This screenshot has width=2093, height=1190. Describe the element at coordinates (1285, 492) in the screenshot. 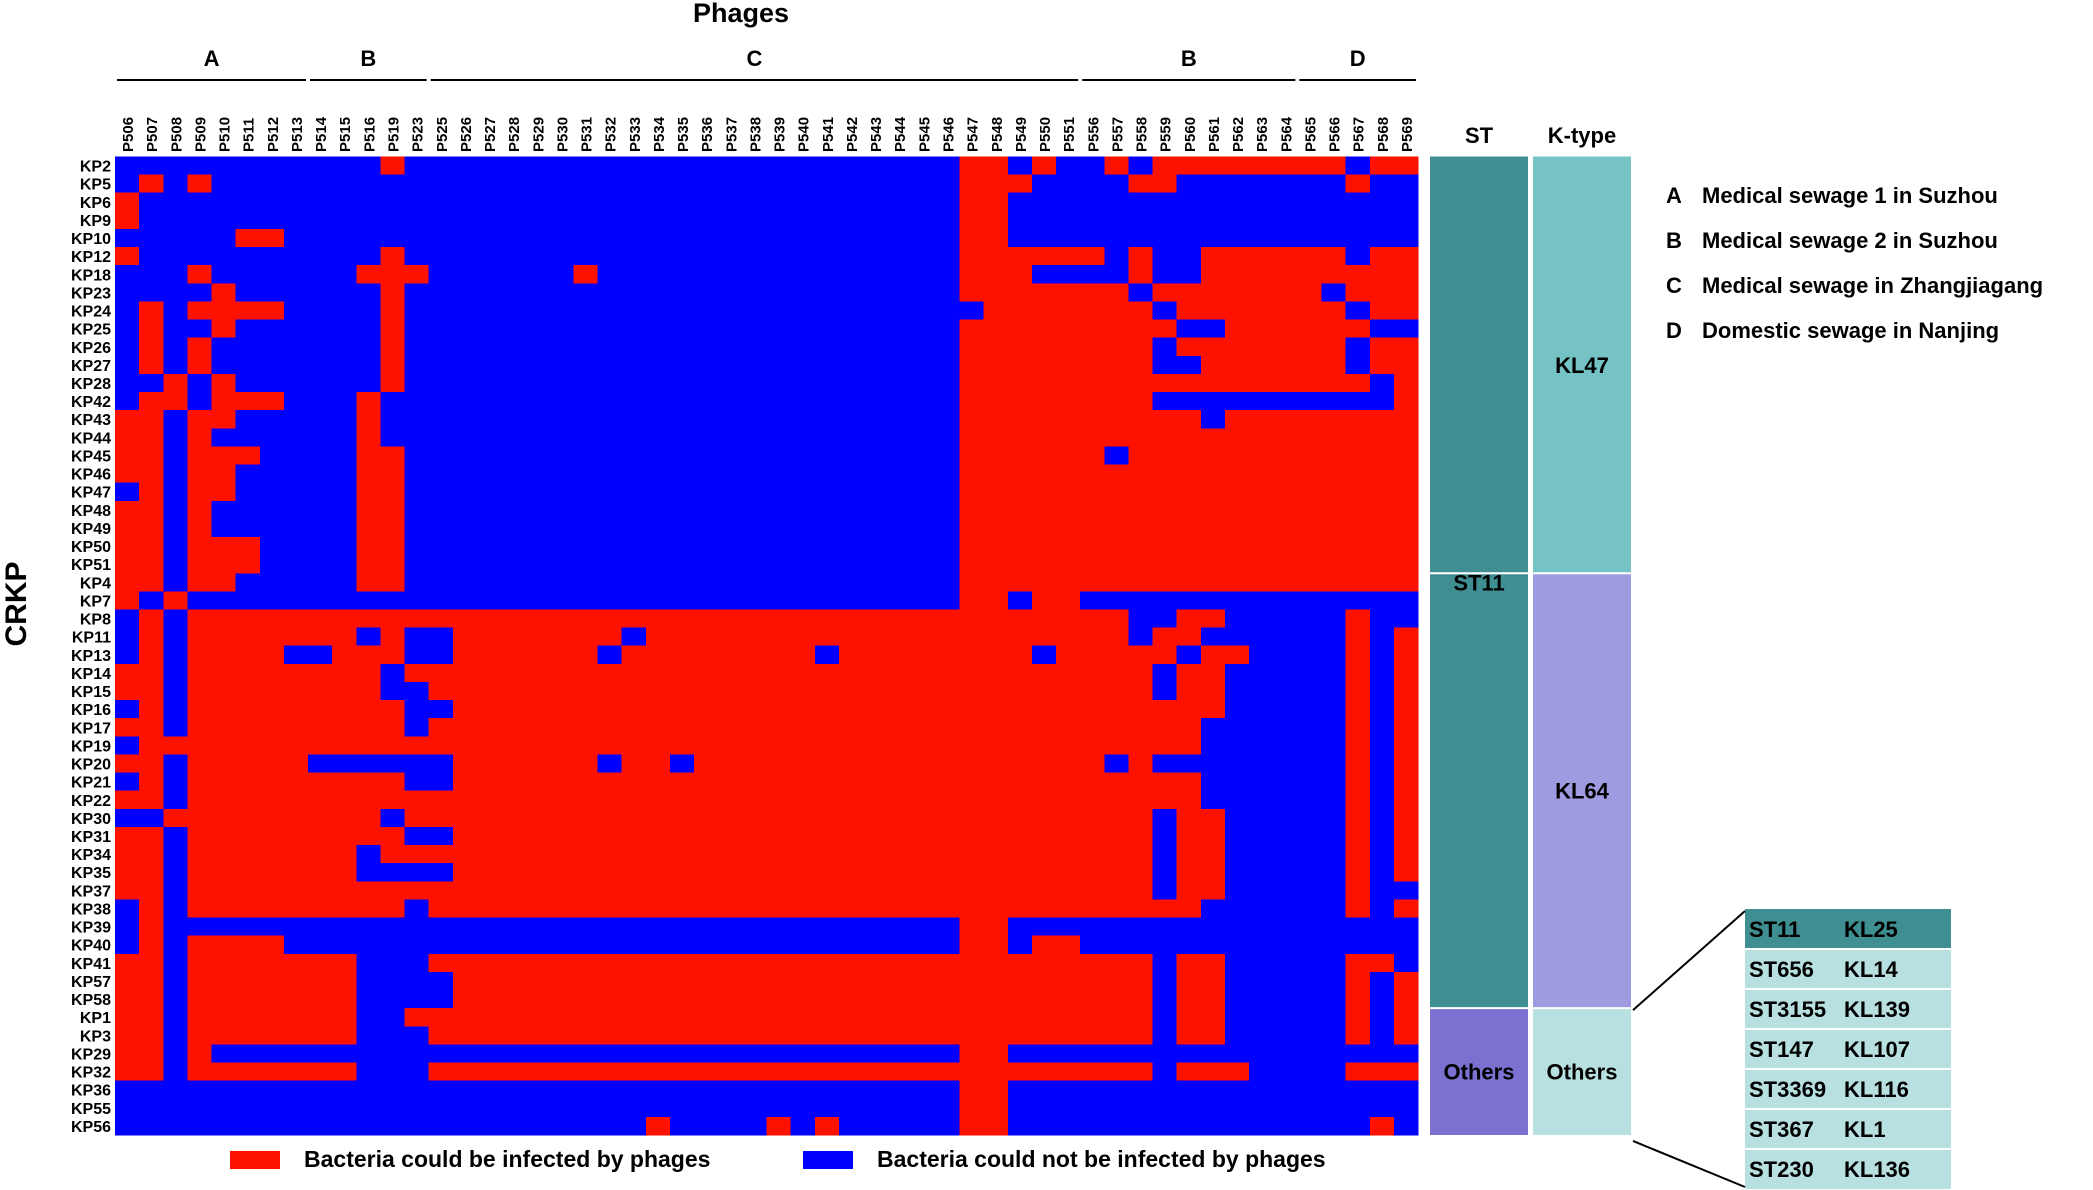

I see `heatmap-cell-KP47-P564` at that location.